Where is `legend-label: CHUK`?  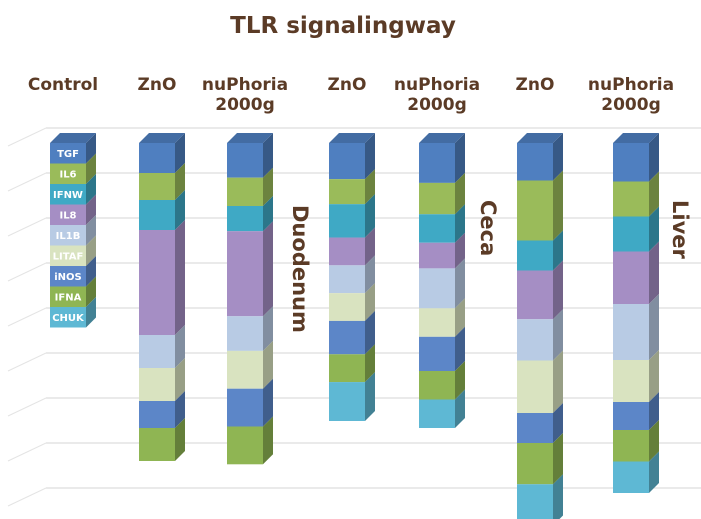 legend-label: CHUK is located at coordinates (68, 318).